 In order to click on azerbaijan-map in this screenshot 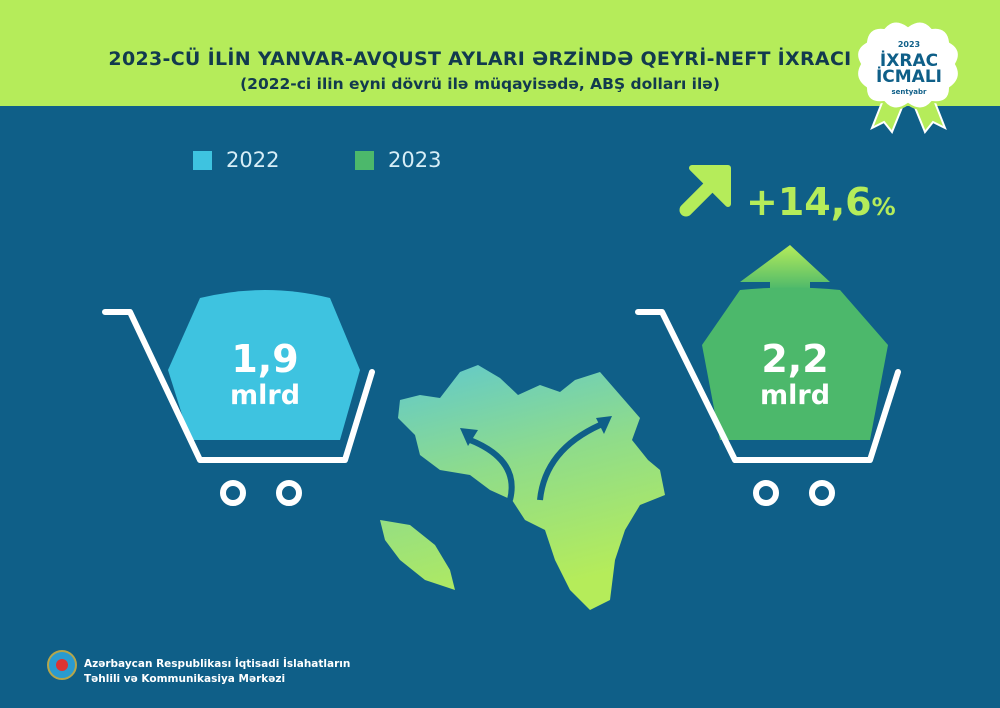, I will do `click(522, 487)`.